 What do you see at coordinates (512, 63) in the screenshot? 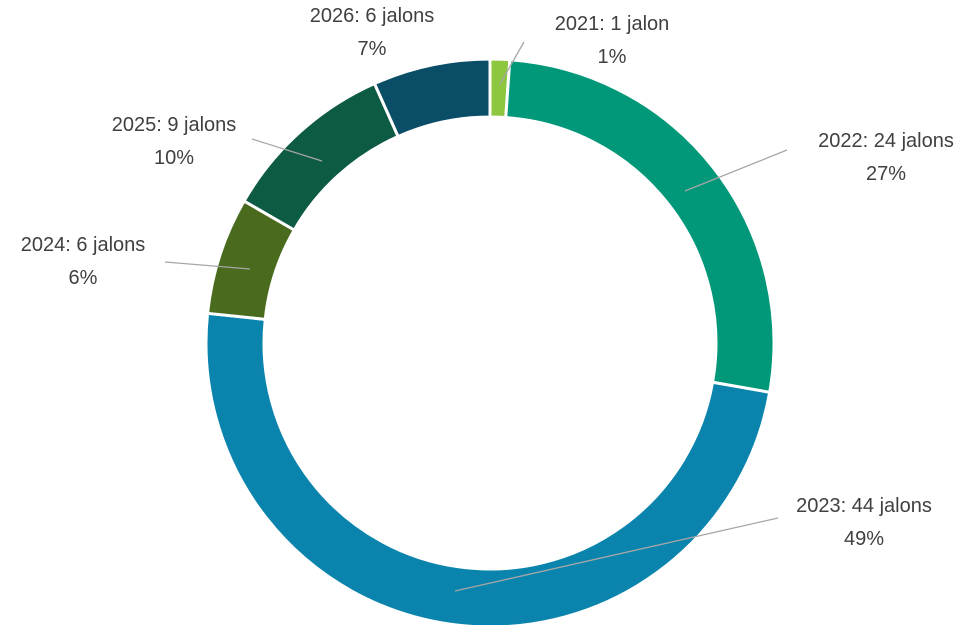
I see `leader-line-2021` at bounding box center [512, 63].